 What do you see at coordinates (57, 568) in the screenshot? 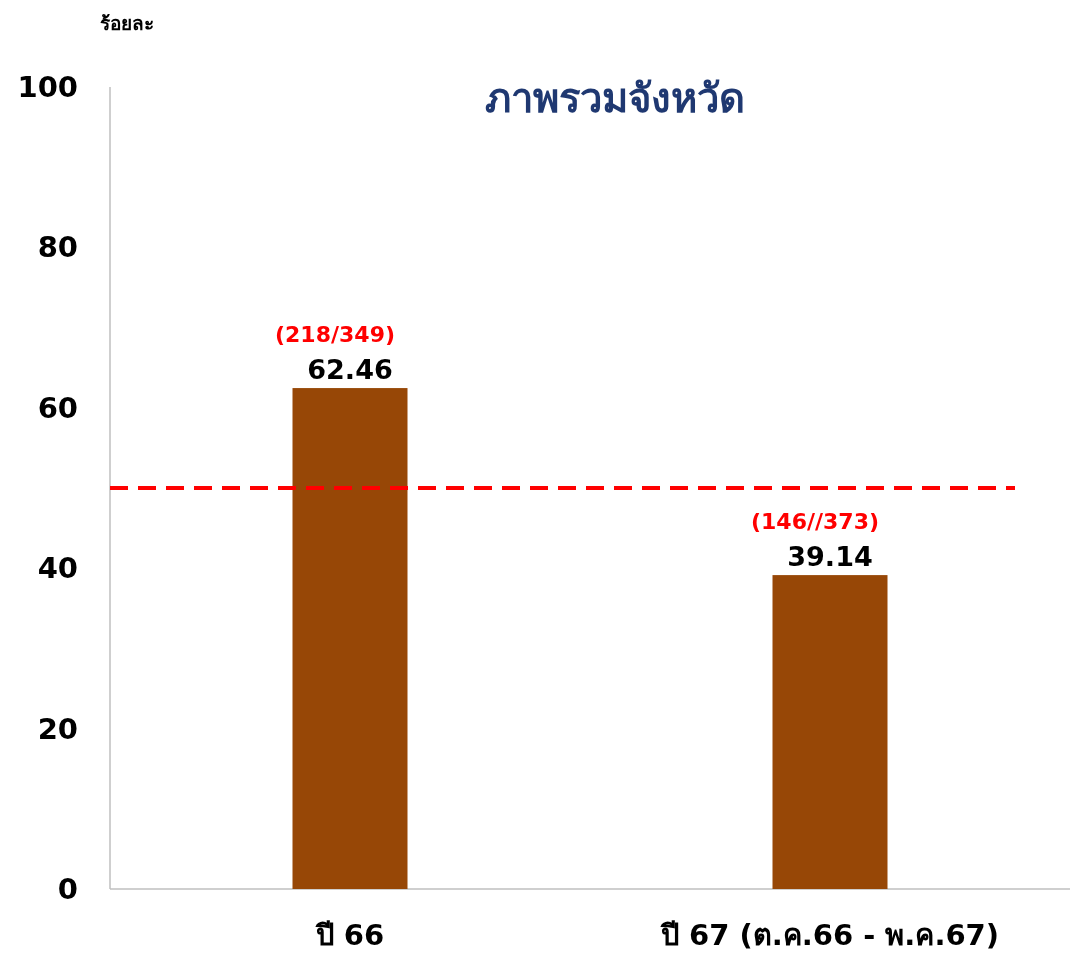
I see `y-tick-label: 40` at bounding box center [57, 568].